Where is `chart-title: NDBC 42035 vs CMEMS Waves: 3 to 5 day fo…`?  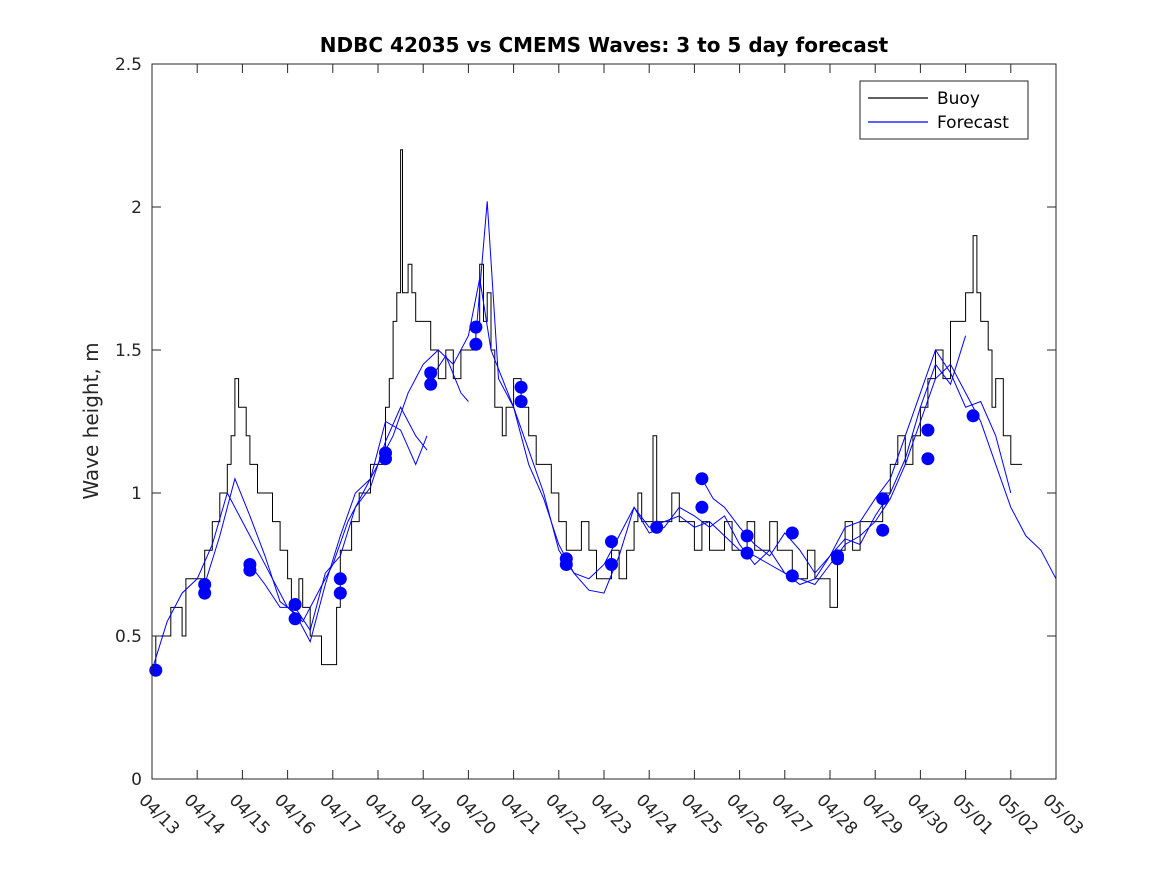 chart-title: NDBC 42035 vs CMEMS Waves: 3 to 5 day fo… is located at coordinates (604, 45).